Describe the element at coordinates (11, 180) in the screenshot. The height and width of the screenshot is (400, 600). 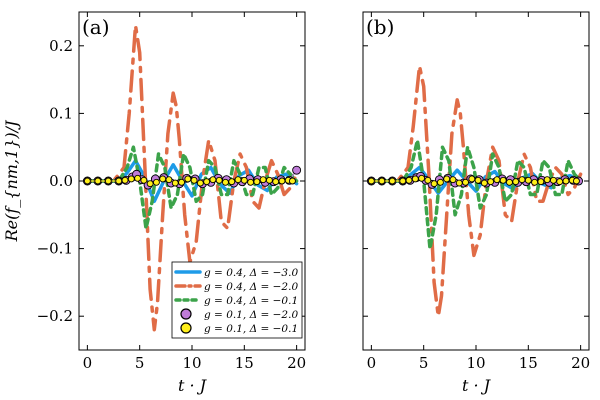
I see `y-axis-label: Re(f_{nm,1})/J` at that location.